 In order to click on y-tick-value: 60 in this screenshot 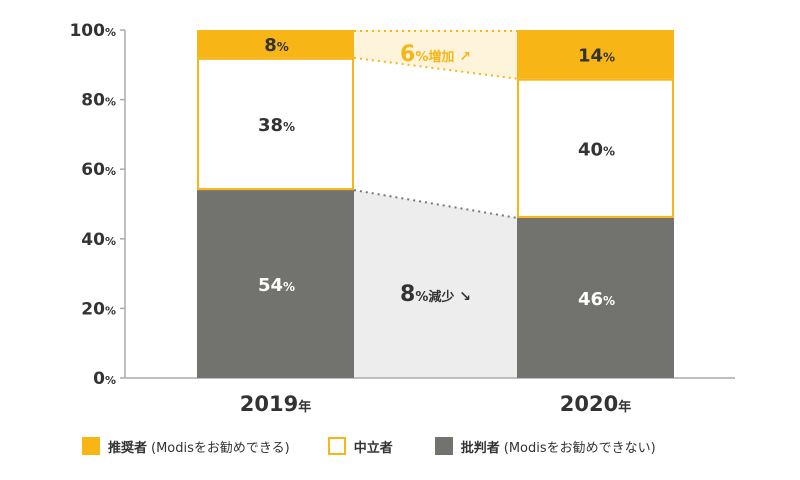, I will do `click(93, 170)`.